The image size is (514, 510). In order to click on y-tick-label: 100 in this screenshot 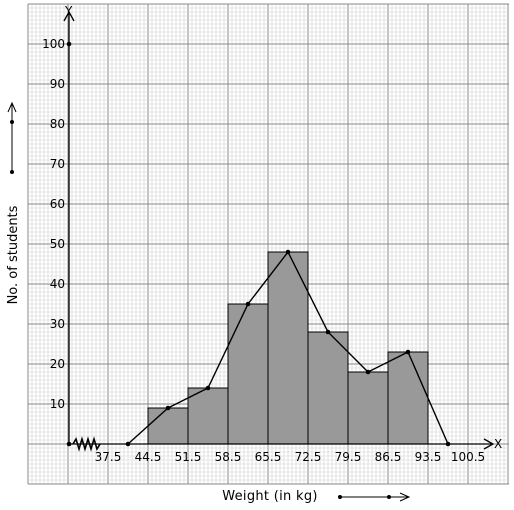, I will do `click(53, 44)`.